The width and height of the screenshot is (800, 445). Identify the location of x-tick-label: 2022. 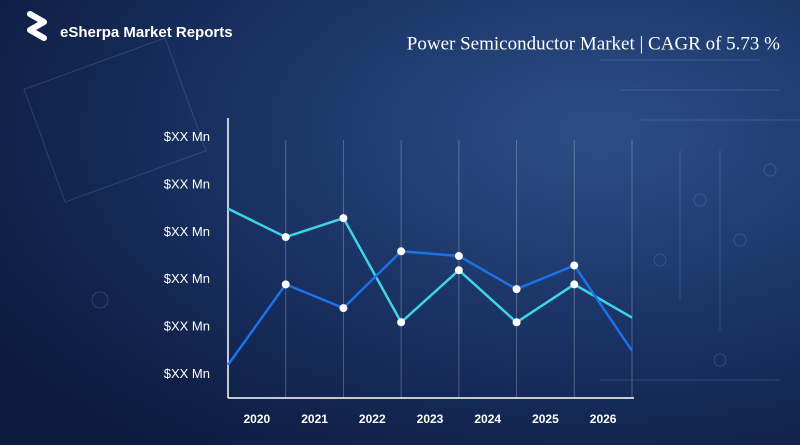
(372, 419).